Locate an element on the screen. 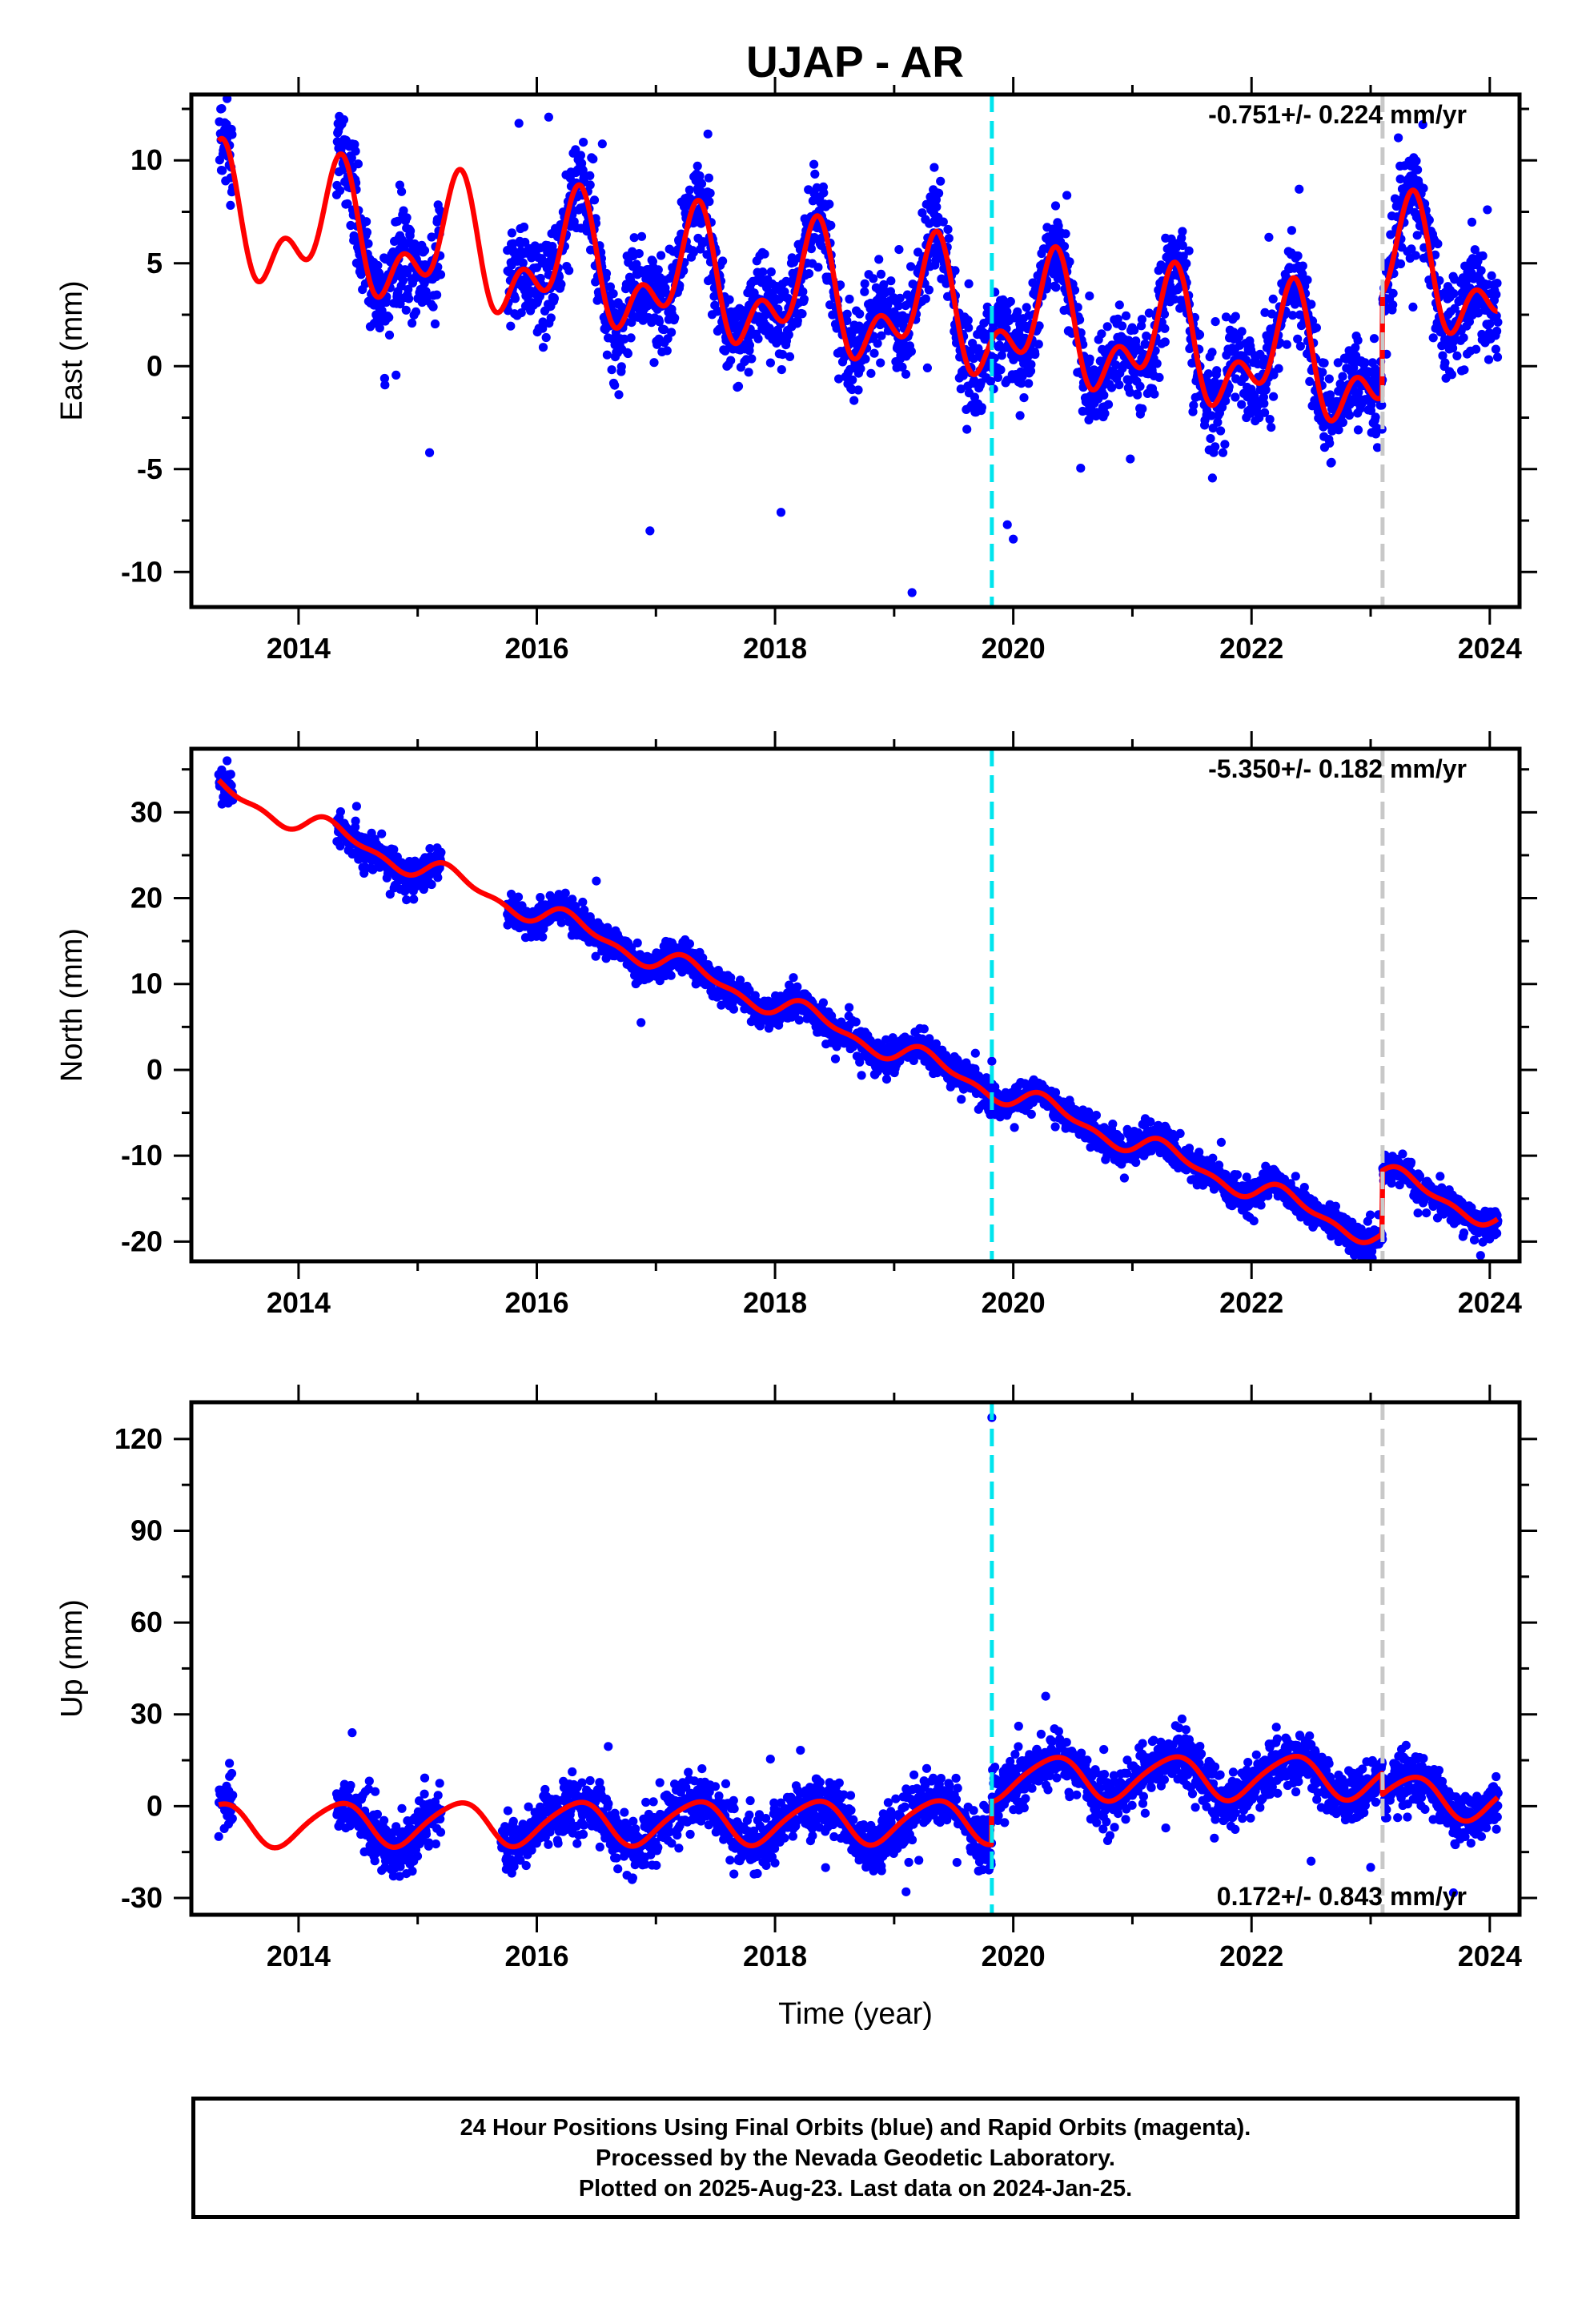 The height and width of the screenshot is (2324, 1582). y-tick-label: 5 is located at coordinates (155, 263).